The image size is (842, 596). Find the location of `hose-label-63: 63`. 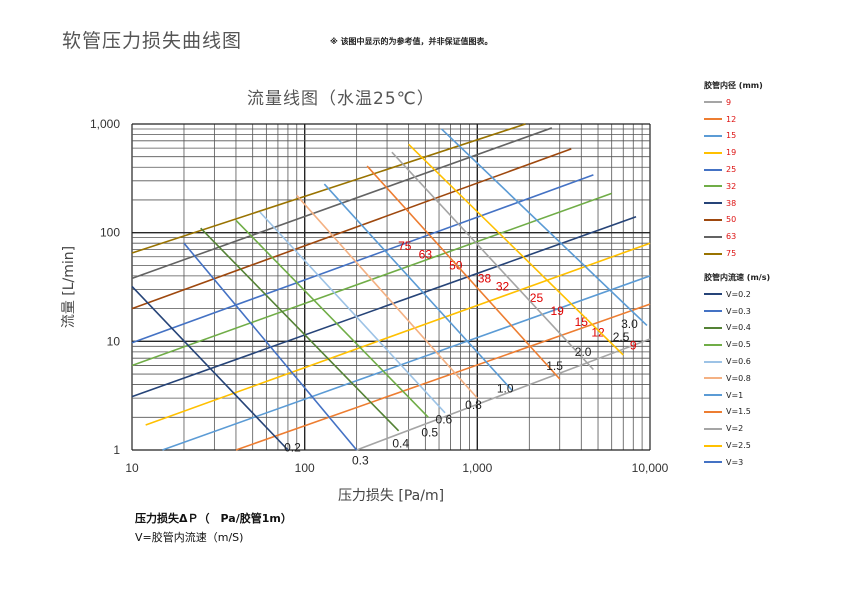

hose-label-63: 63 is located at coordinates (426, 254).